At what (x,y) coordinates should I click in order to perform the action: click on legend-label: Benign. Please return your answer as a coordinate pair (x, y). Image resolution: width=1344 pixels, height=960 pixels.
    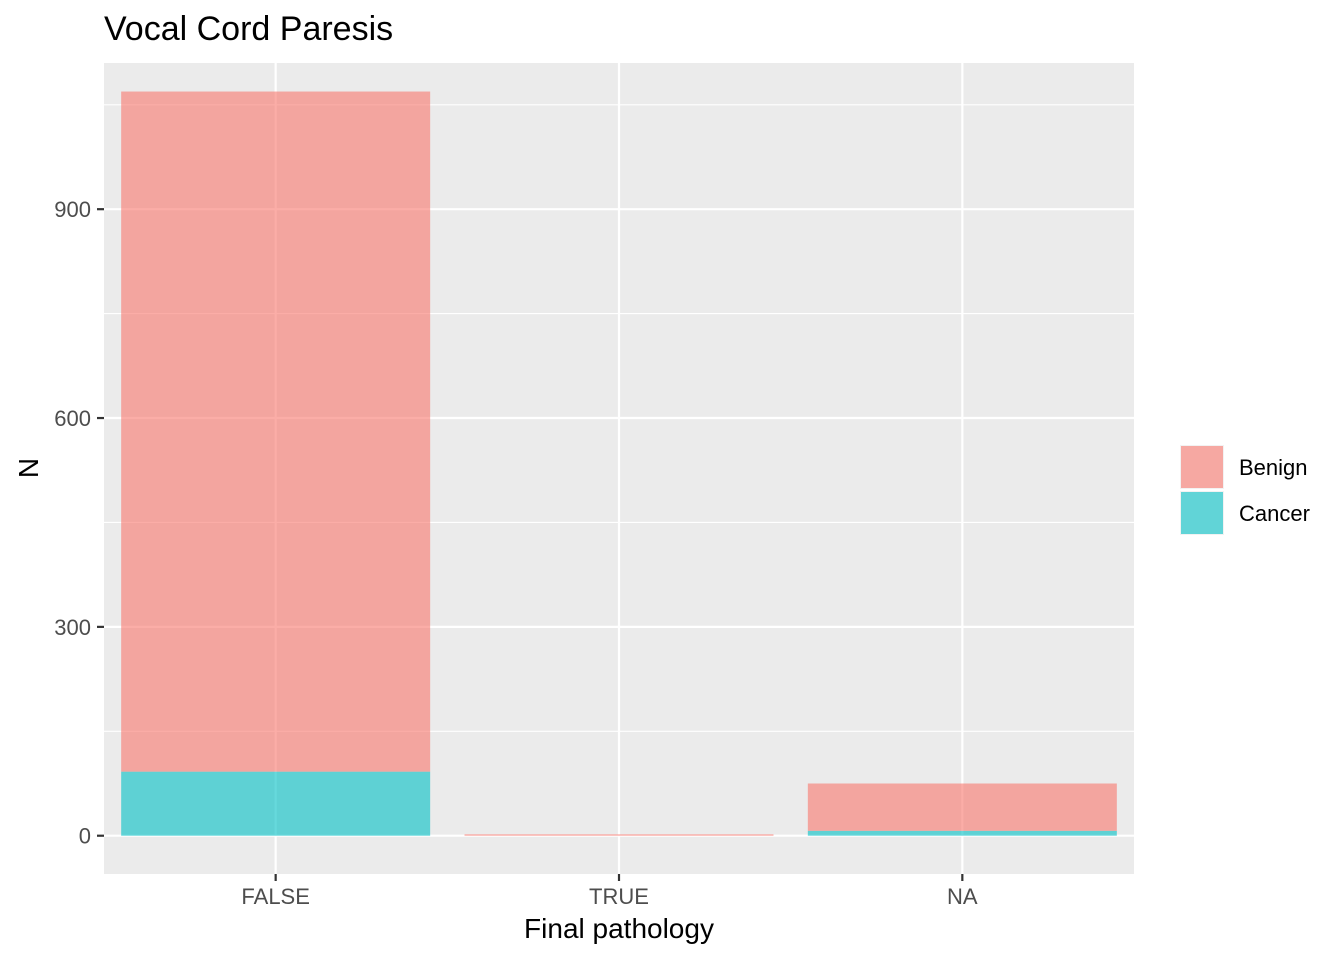
    Looking at the image, I should click on (1273, 467).